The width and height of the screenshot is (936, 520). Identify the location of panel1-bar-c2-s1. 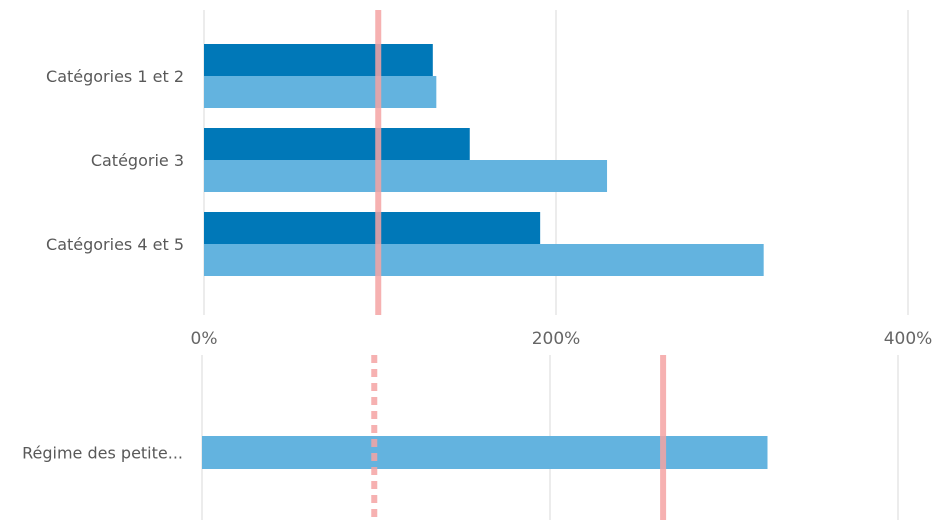
(484, 260).